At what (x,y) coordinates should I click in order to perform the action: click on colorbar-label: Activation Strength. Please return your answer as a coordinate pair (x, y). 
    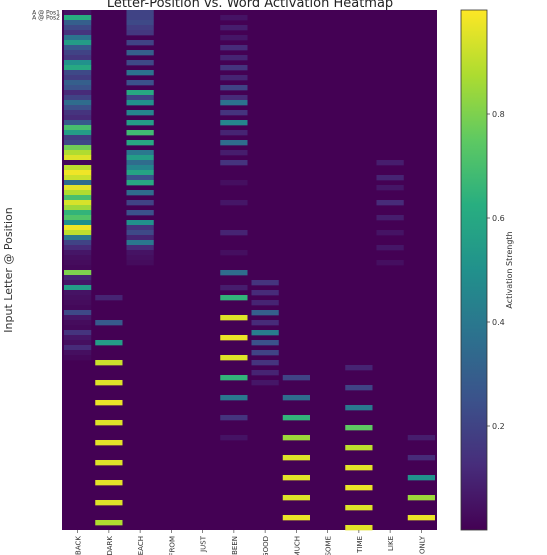
    Looking at the image, I should click on (509, 269).